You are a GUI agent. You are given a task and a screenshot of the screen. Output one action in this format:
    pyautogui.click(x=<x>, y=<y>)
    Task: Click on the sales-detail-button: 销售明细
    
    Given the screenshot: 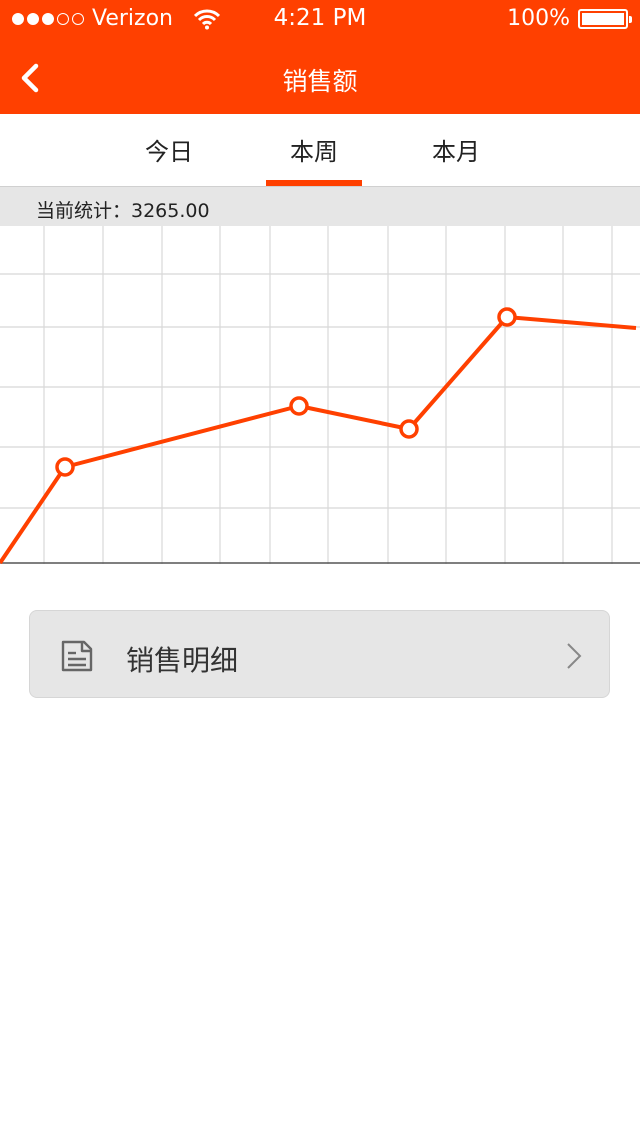 What is the action you would take?
    pyautogui.click(x=319, y=654)
    